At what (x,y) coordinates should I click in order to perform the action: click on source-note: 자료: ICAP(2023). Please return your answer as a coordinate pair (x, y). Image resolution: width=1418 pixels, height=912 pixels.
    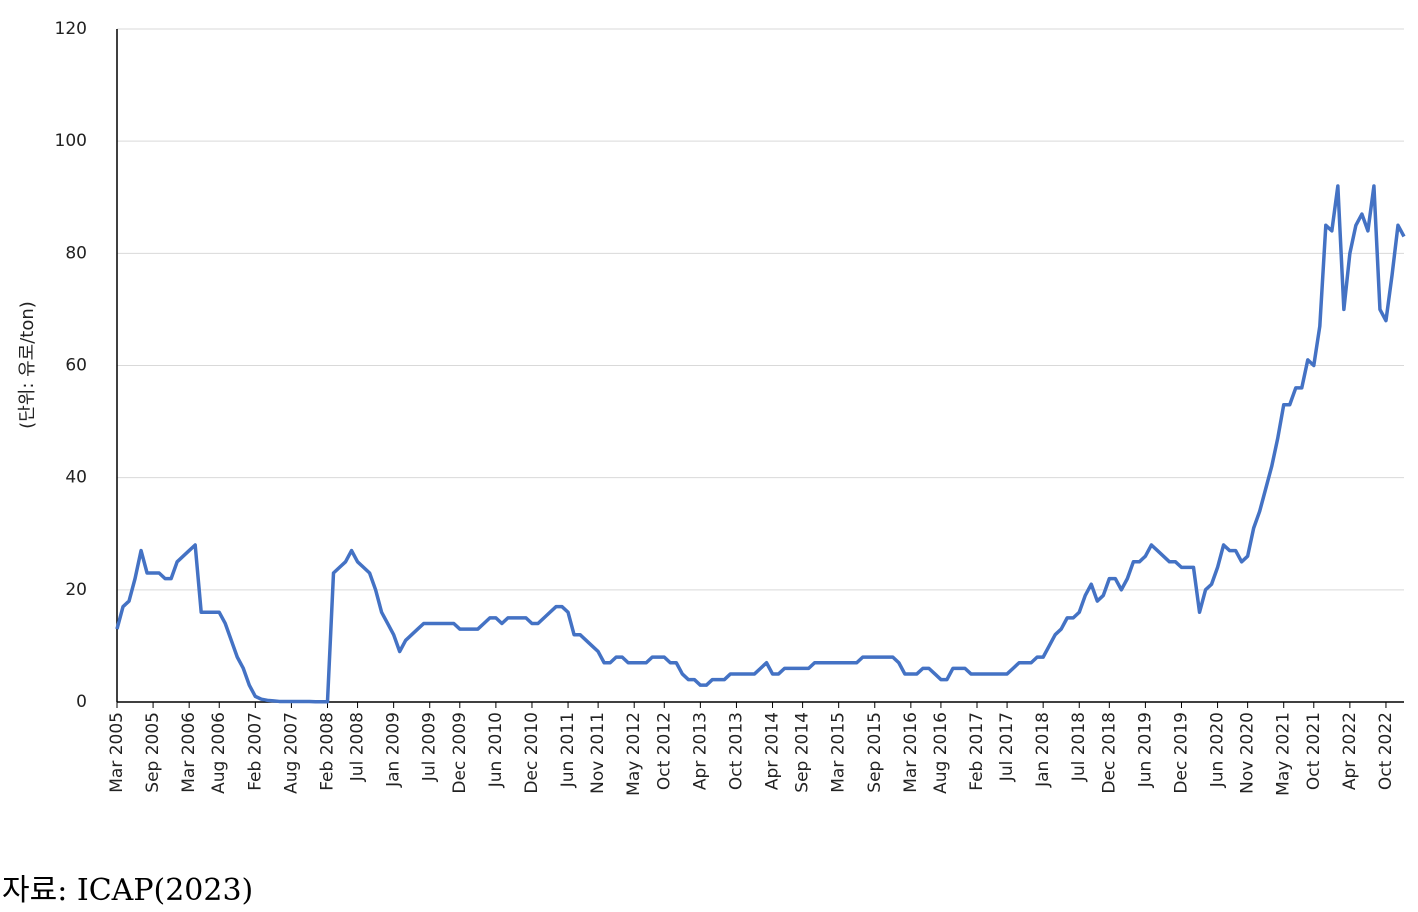
    Looking at the image, I should click on (127, 890).